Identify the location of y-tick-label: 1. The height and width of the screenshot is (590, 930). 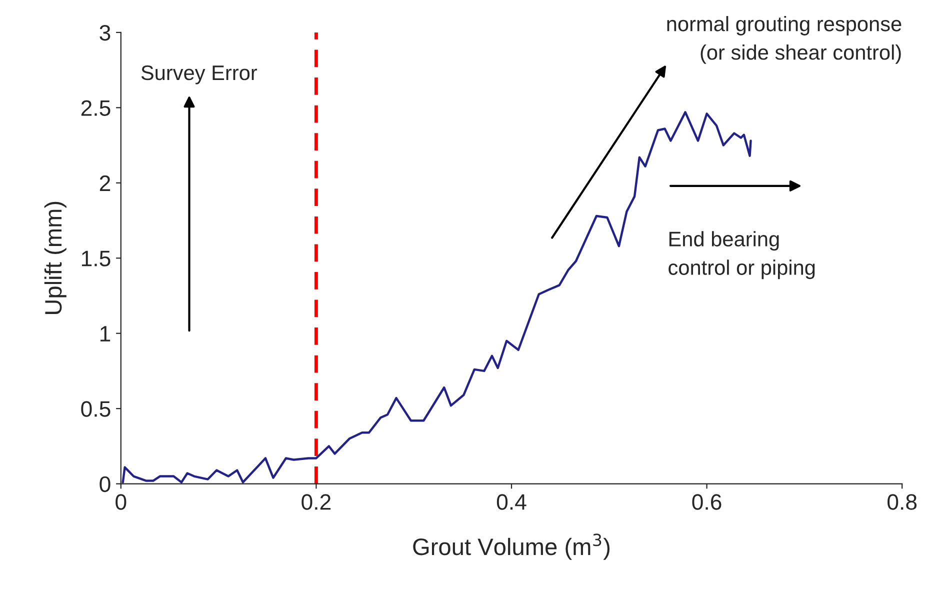
(105, 334).